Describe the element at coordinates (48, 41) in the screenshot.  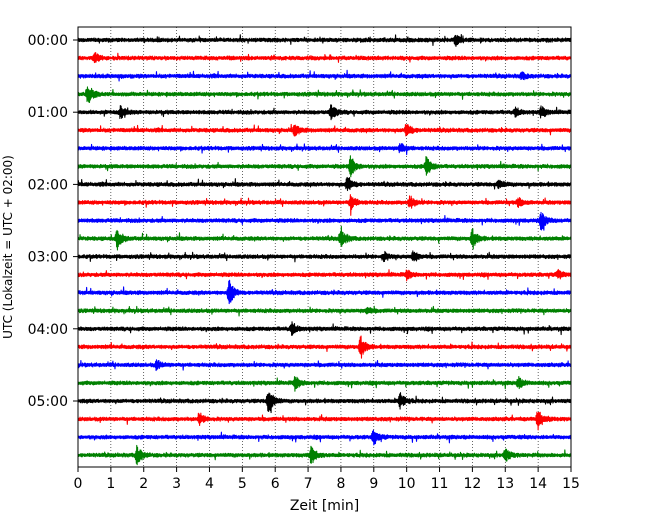
I see `y-tick-label: 00:00` at that location.